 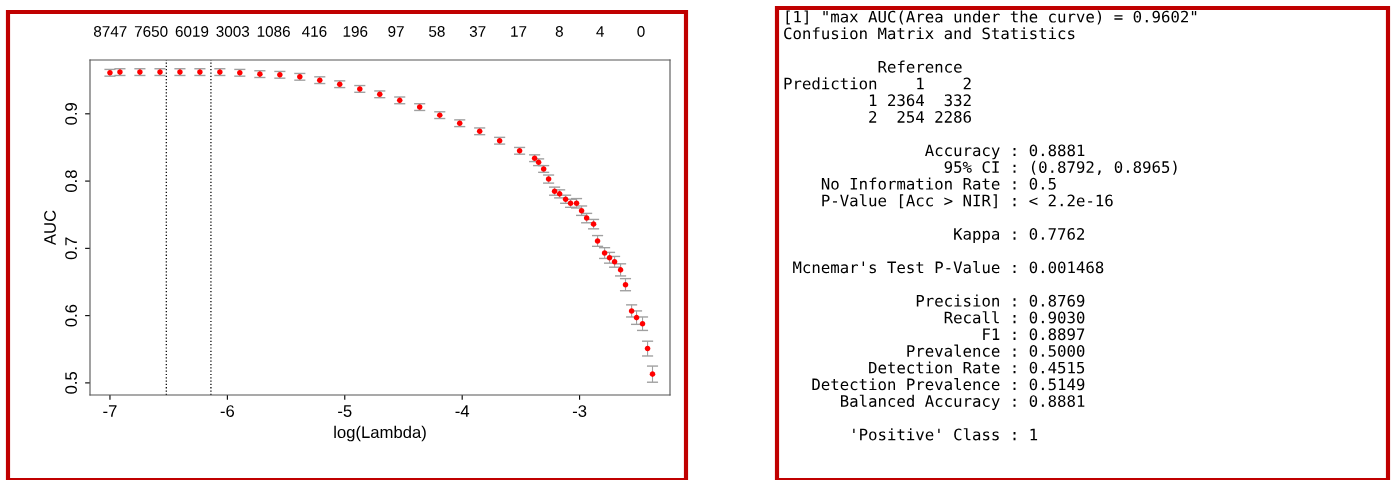 I want to click on text: 8747, so click(x=110, y=31).